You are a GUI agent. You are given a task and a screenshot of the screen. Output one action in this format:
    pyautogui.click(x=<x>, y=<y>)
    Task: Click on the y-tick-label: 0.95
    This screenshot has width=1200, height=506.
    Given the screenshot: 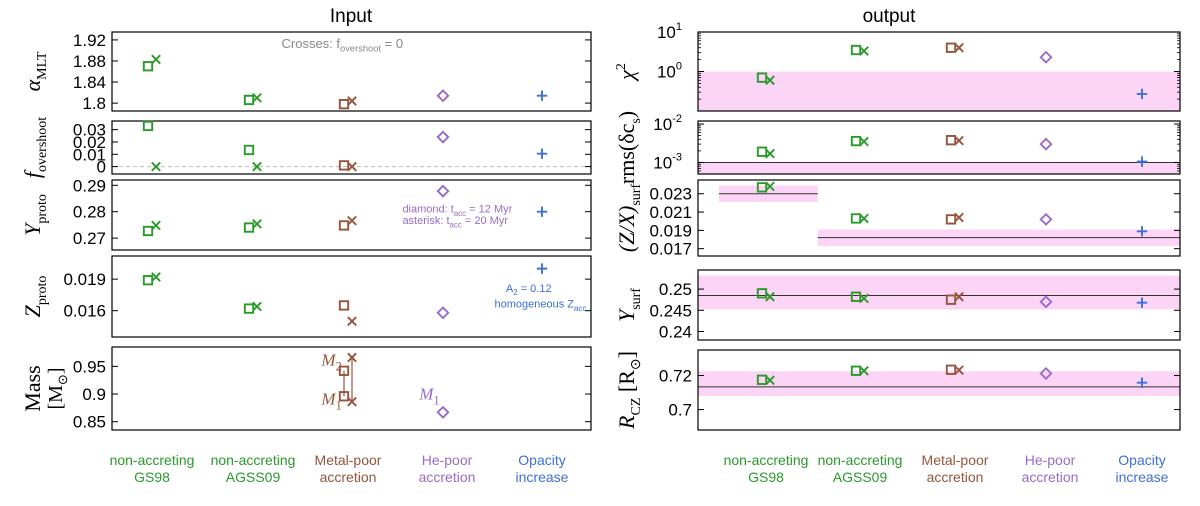 What is the action you would take?
    pyautogui.click(x=89, y=366)
    